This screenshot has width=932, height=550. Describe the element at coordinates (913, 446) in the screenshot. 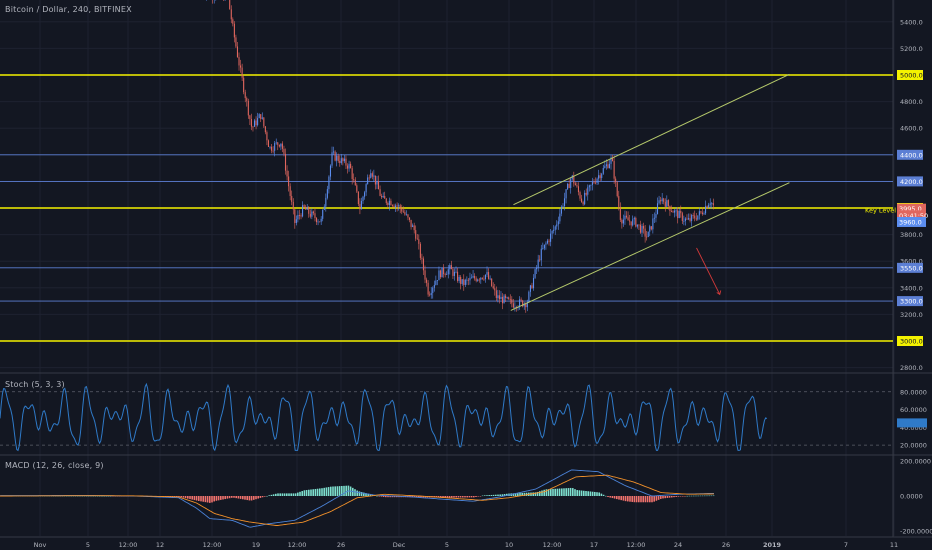

I see `stoch-tick-0: 20.0000` at that location.